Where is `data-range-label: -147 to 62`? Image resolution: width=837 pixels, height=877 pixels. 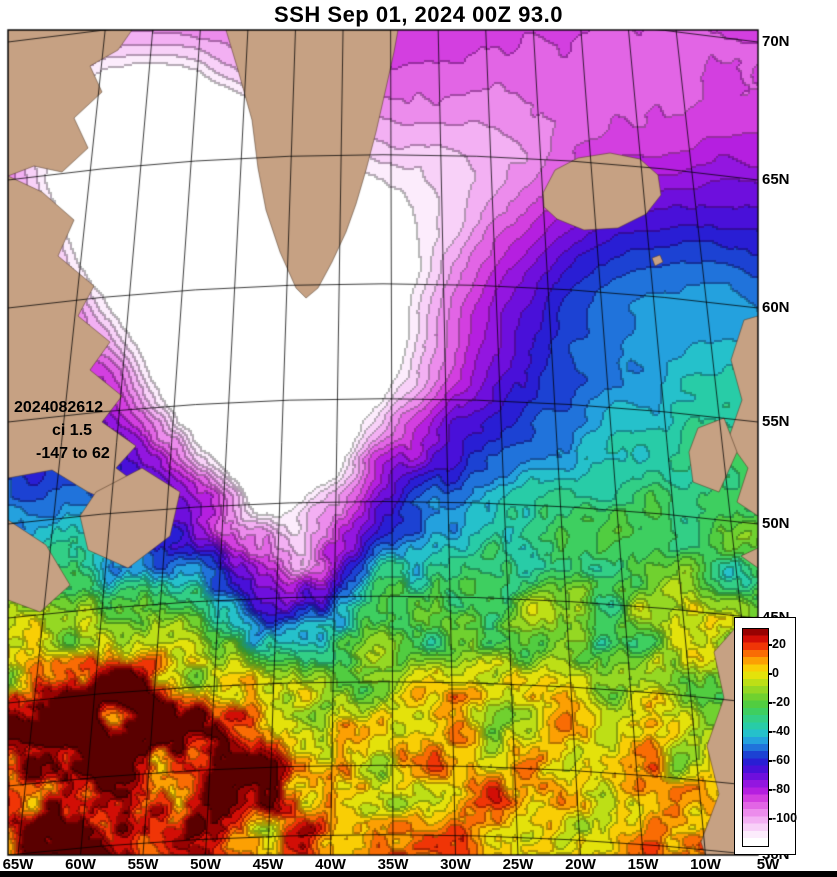 data-range-label: -147 to 62 is located at coordinates (73, 453).